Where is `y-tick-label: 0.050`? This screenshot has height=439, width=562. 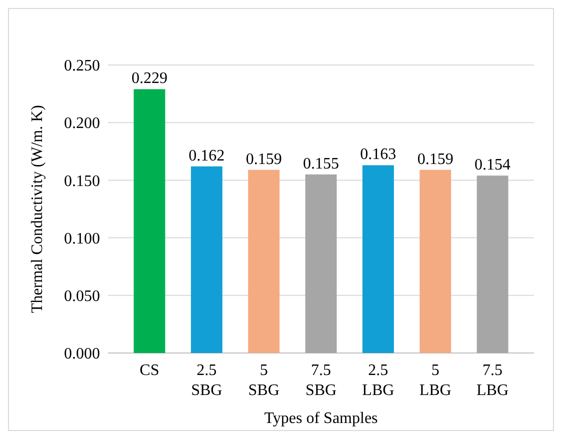
y-tick-label: 0.050 is located at coordinates (82, 296).